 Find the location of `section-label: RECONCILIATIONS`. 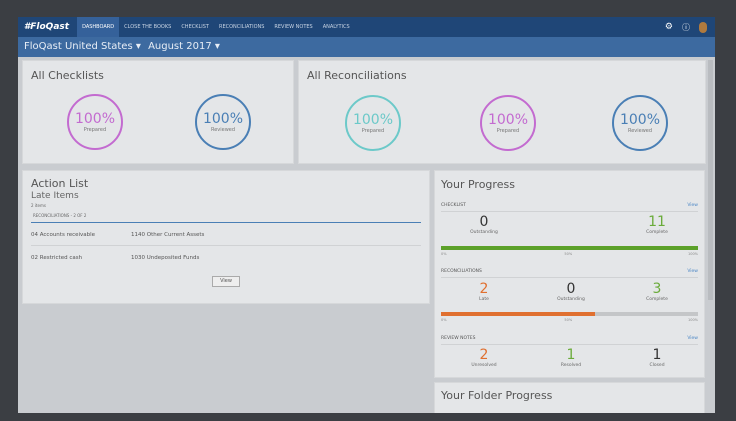

section-label: RECONCILIATIONS is located at coordinates (461, 271).